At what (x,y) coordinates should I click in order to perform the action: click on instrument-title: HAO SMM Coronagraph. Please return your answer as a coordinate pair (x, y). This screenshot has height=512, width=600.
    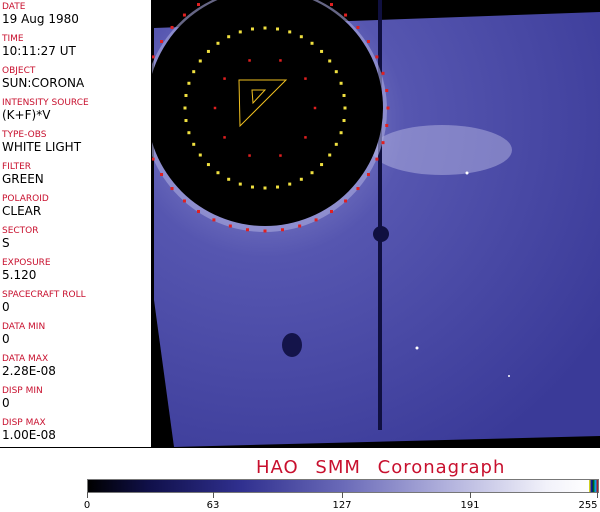
    Looking at the image, I should click on (381, 467).